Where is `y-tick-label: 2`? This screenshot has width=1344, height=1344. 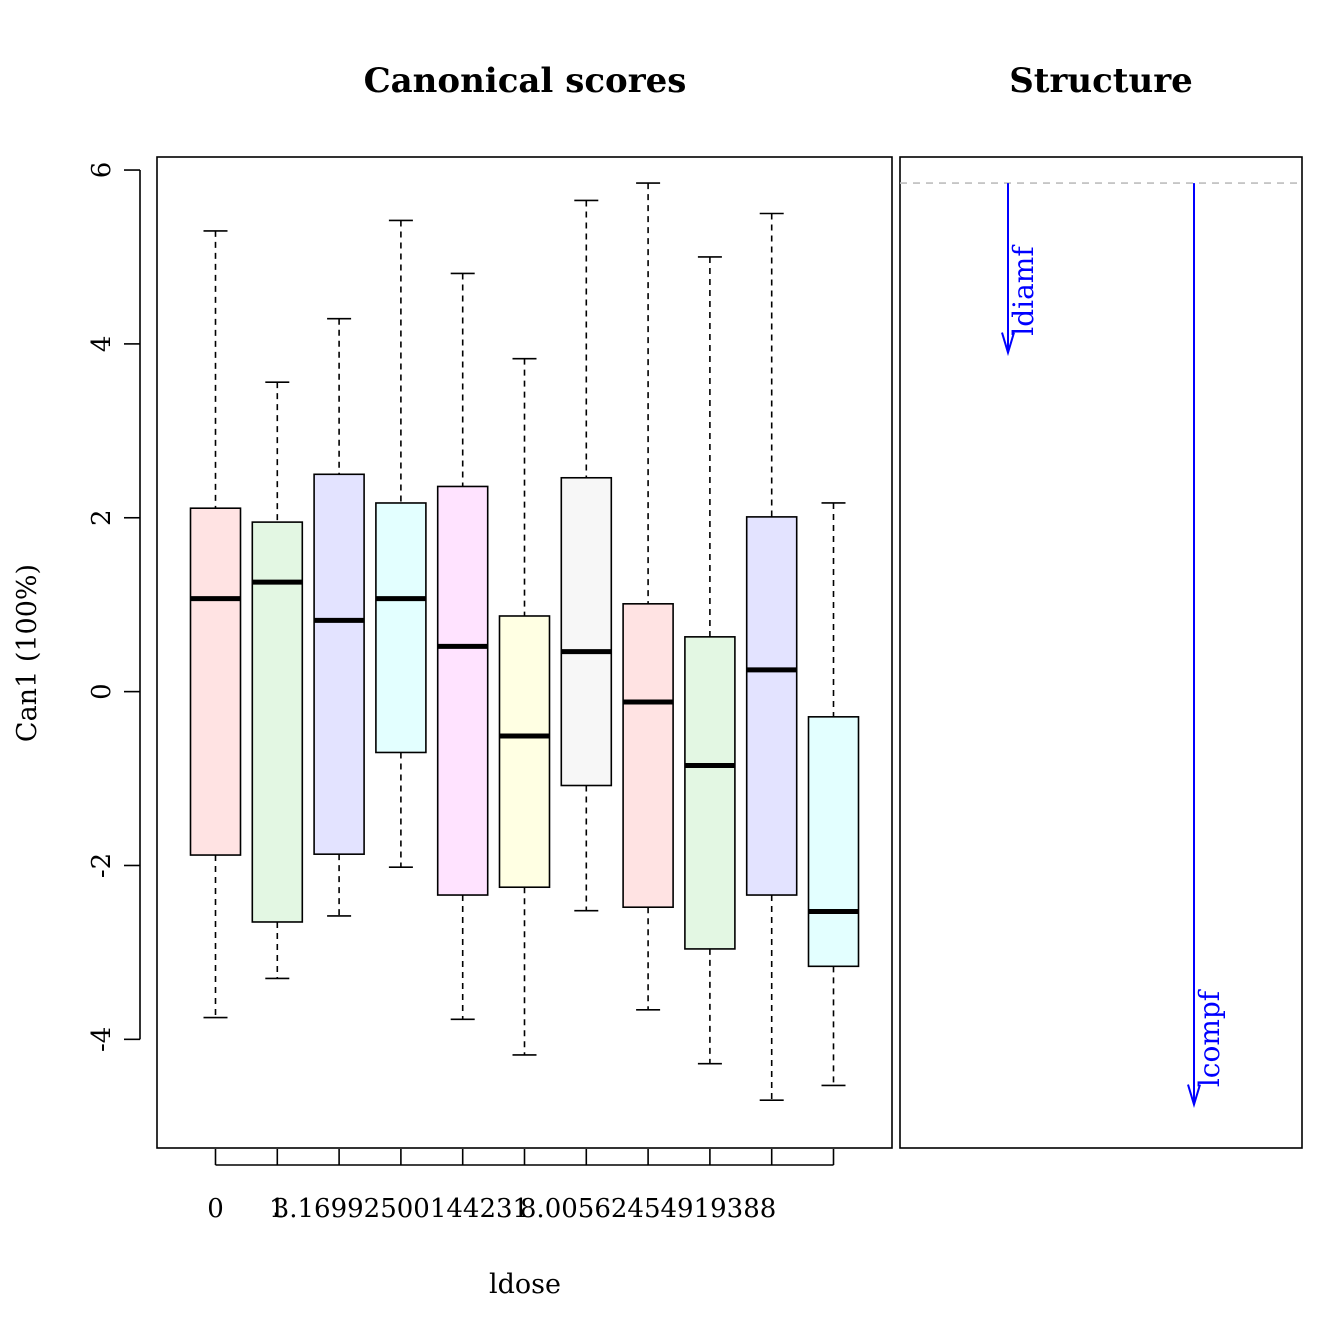 y-tick-label: 2 is located at coordinates (102, 517).